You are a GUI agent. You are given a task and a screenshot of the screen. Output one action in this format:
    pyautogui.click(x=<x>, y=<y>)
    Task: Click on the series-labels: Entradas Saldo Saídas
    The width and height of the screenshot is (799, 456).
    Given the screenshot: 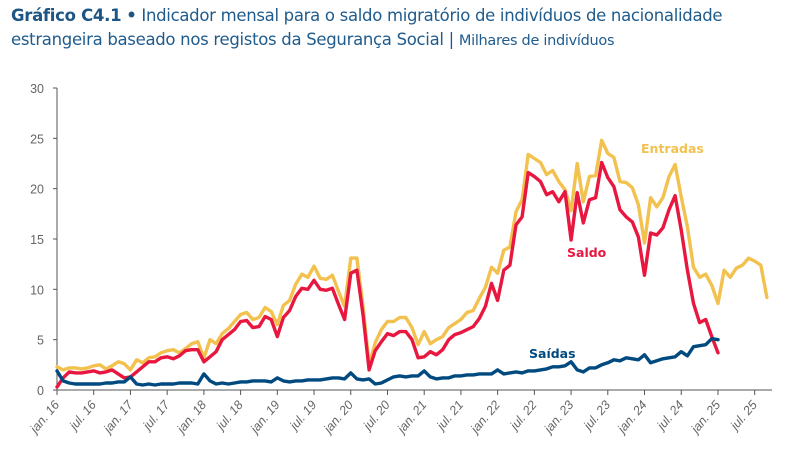 What is the action you would take?
    pyautogui.click(x=616, y=251)
    